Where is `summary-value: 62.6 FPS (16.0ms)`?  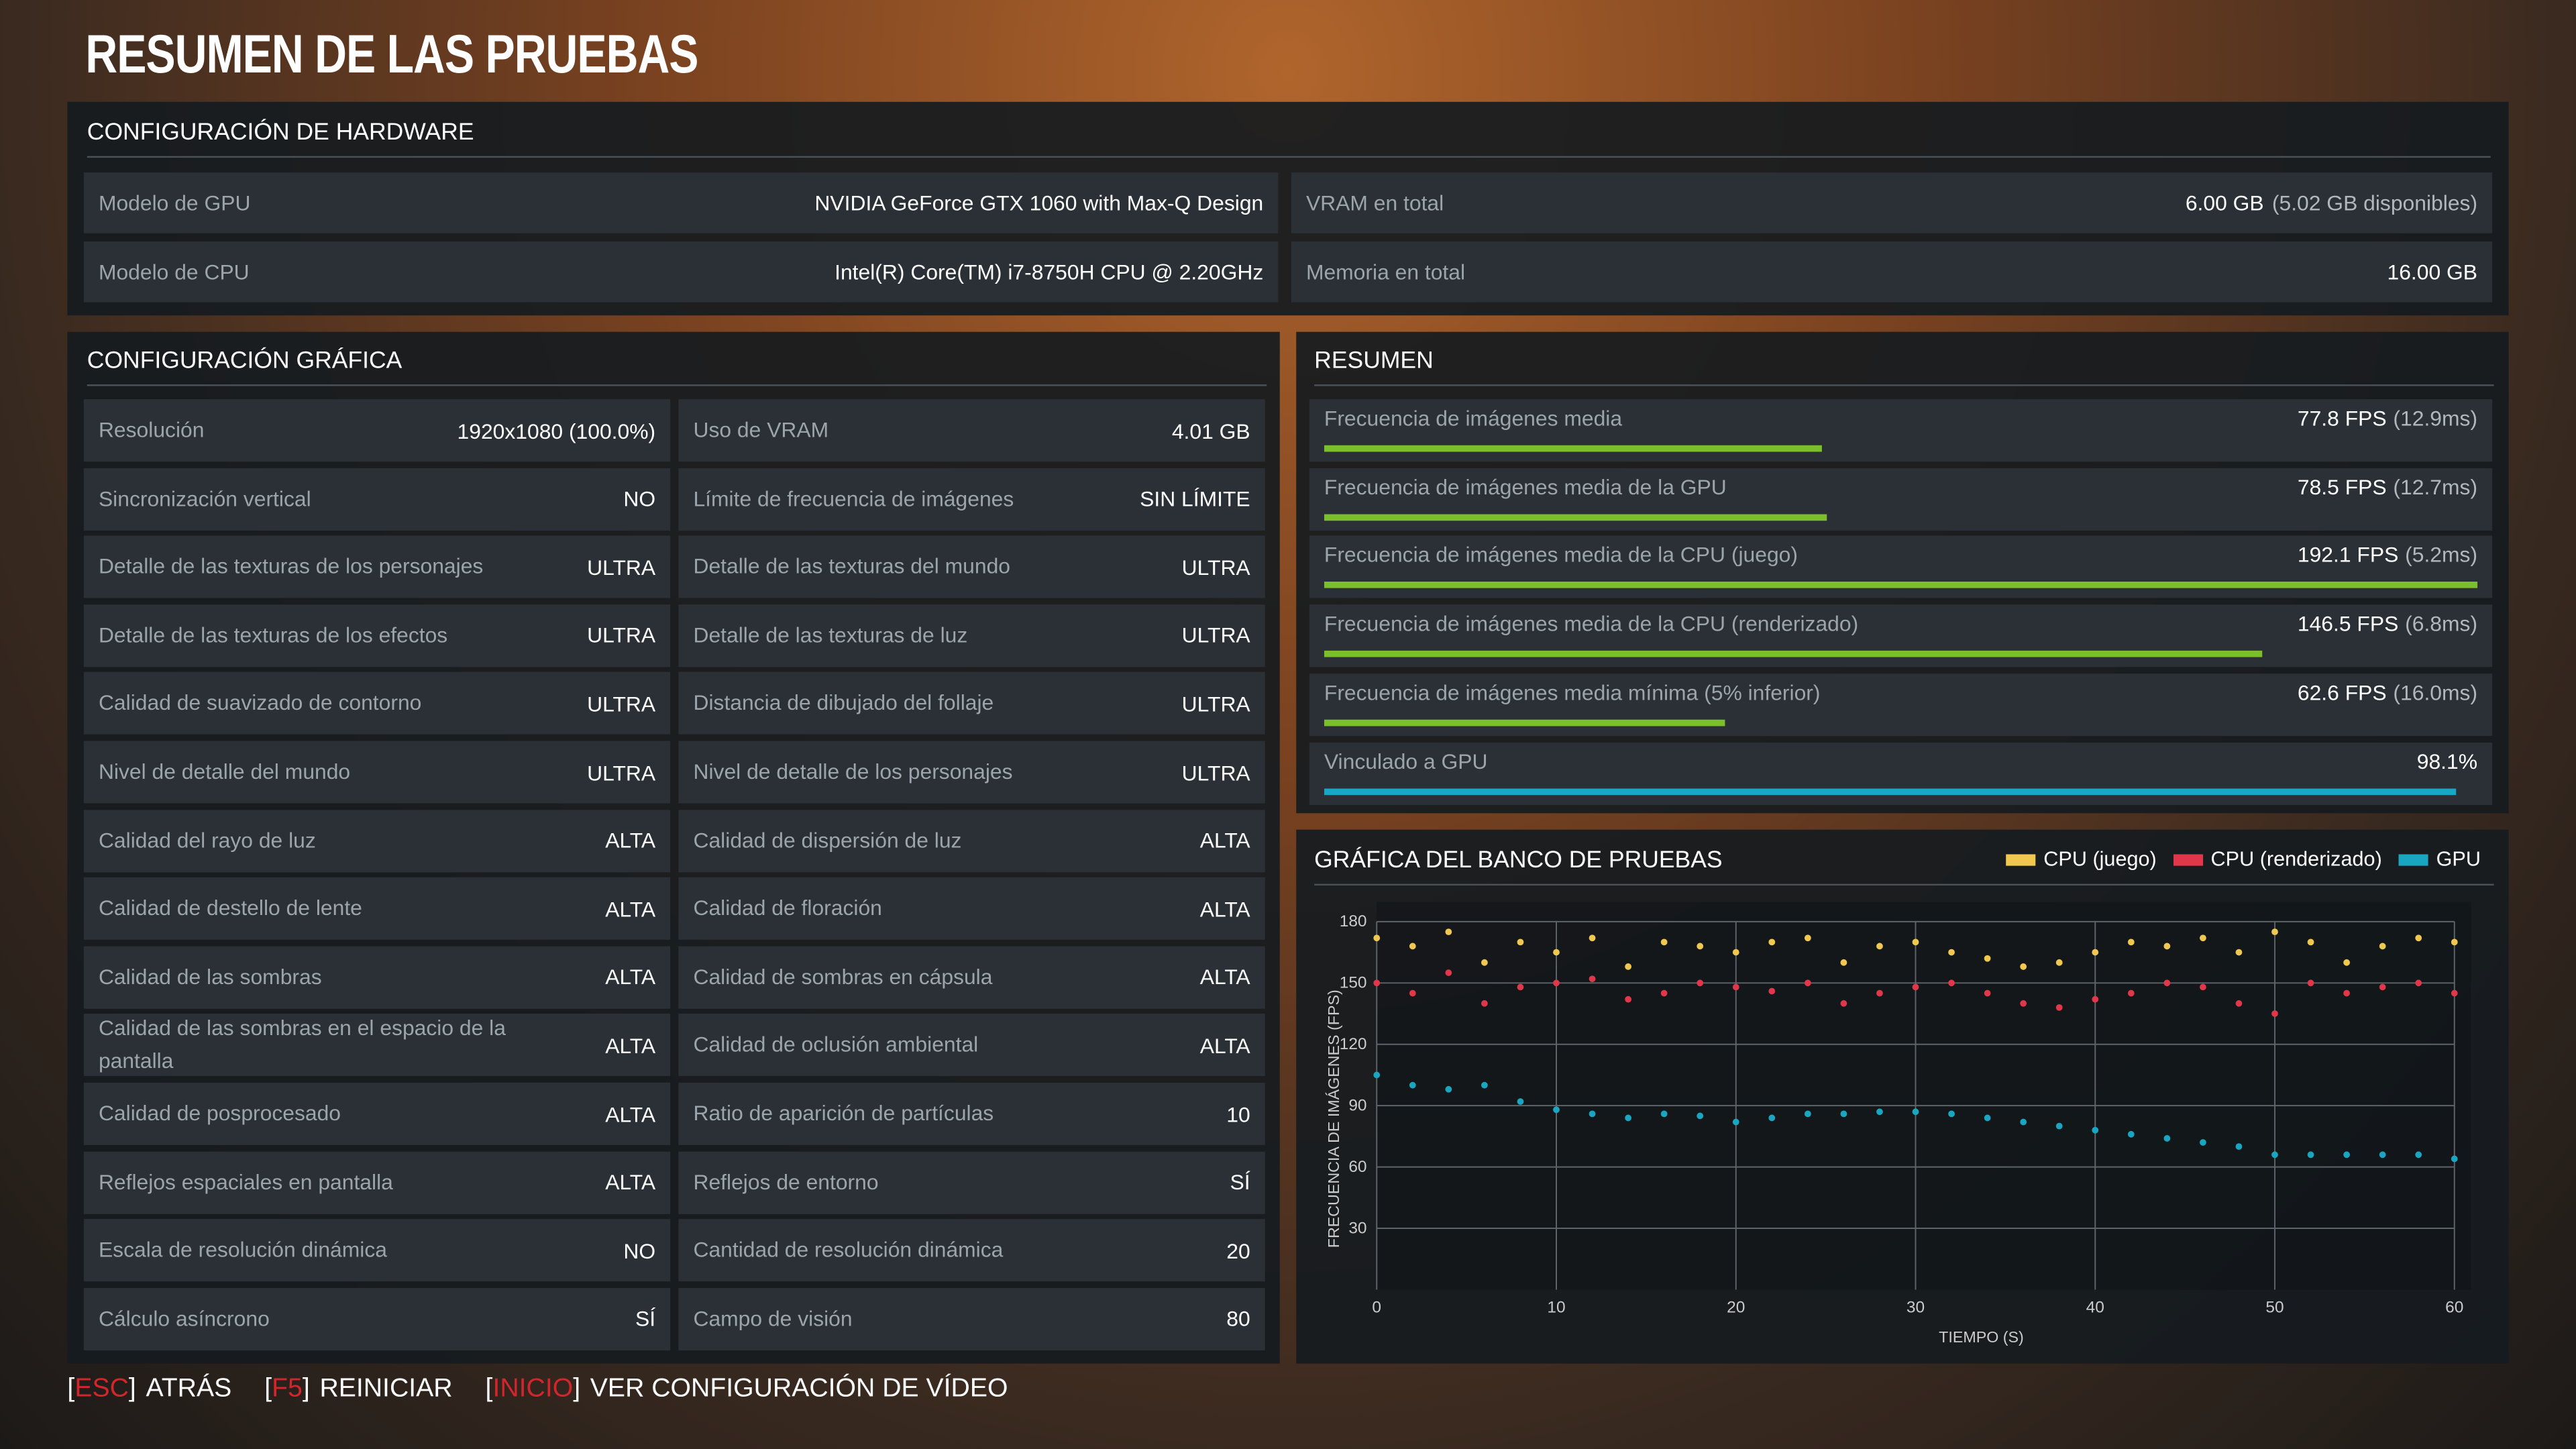
summary-value: 62.6 FPS (16.0ms) is located at coordinates (2387, 692).